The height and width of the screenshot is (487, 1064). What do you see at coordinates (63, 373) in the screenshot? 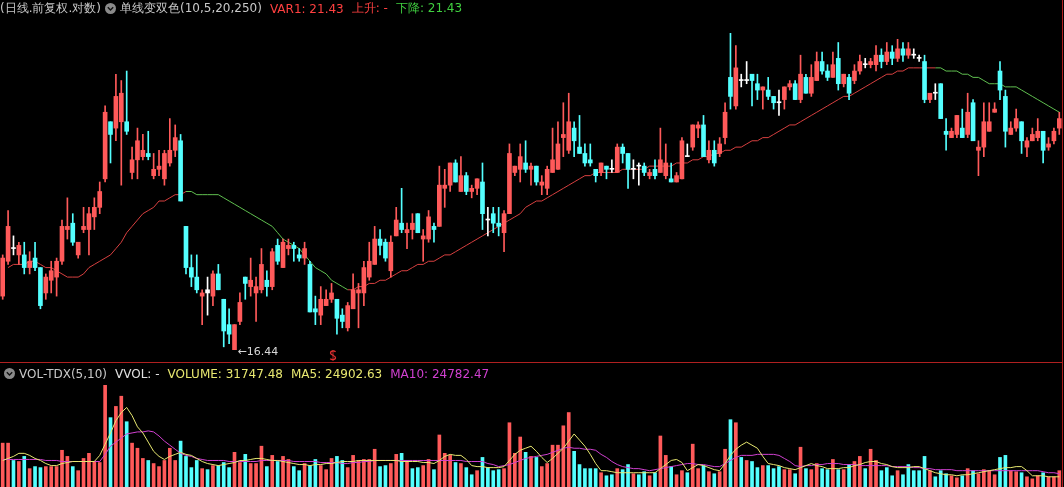
I see `chart-title: VOL-TDX(5,10)` at bounding box center [63, 373].